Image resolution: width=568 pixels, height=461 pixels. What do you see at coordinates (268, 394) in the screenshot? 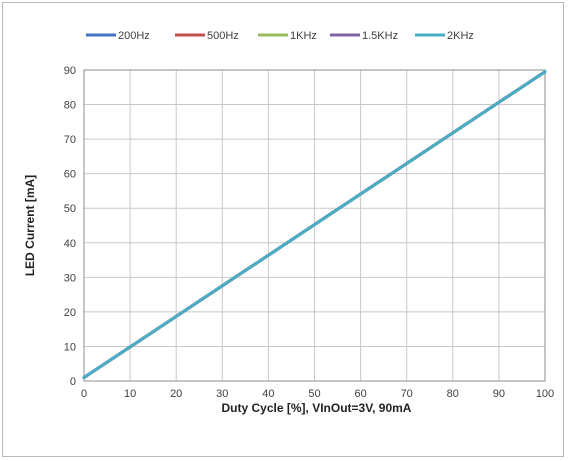
I see `x-tick-label: 40` at bounding box center [268, 394].